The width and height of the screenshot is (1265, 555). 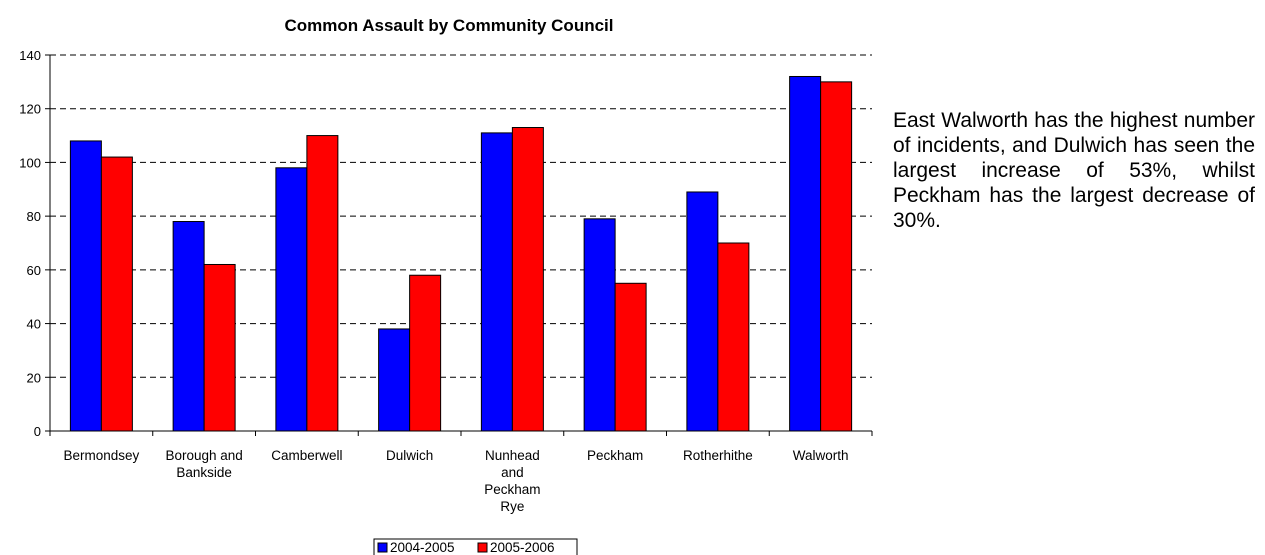 What do you see at coordinates (30, 55) in the screenshot?
I see `y-tick-label: 140` at bounding box center [30, 55].